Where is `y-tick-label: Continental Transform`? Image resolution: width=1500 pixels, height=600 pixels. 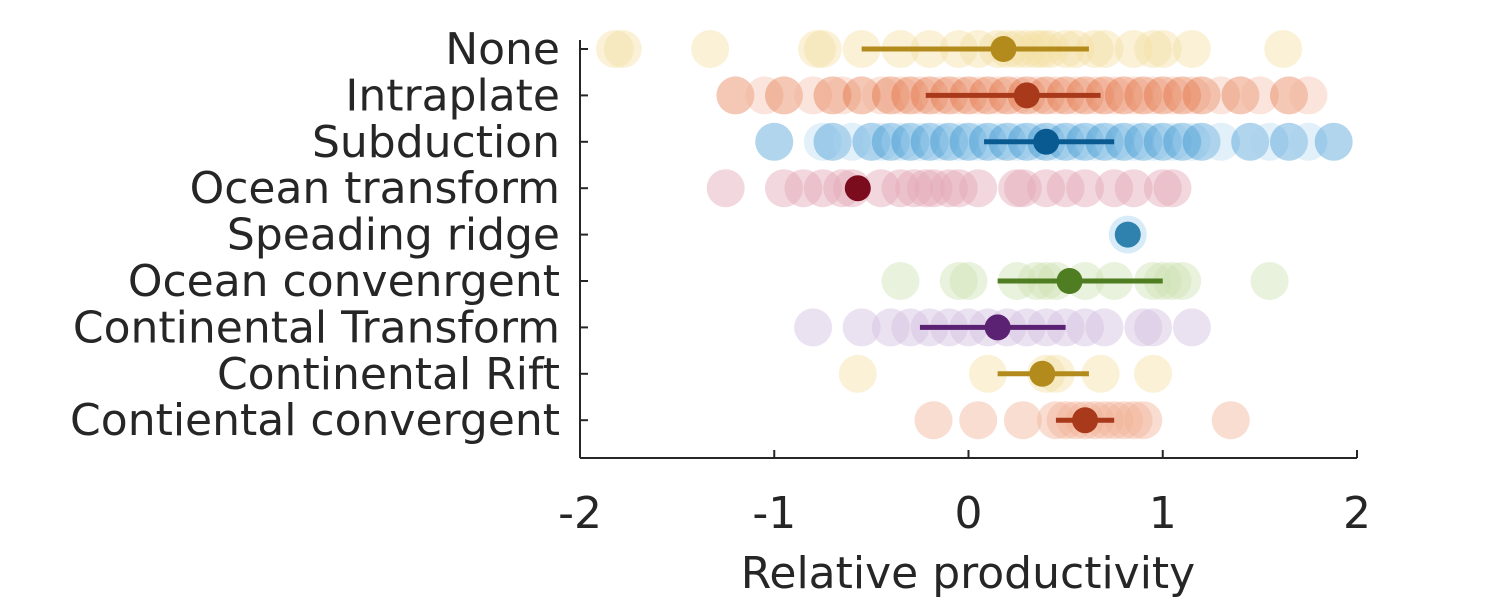
y-tick-label: Continental Transform is located at coordinates (316, 327).